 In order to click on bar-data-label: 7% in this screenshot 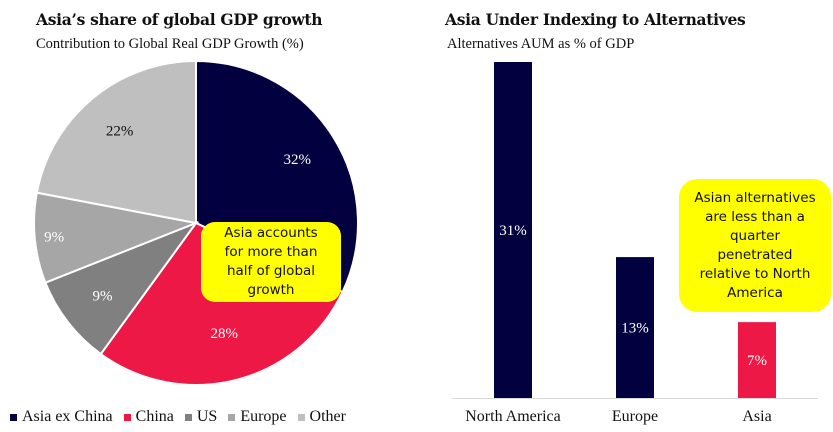, I will do `click(757, 361)`.